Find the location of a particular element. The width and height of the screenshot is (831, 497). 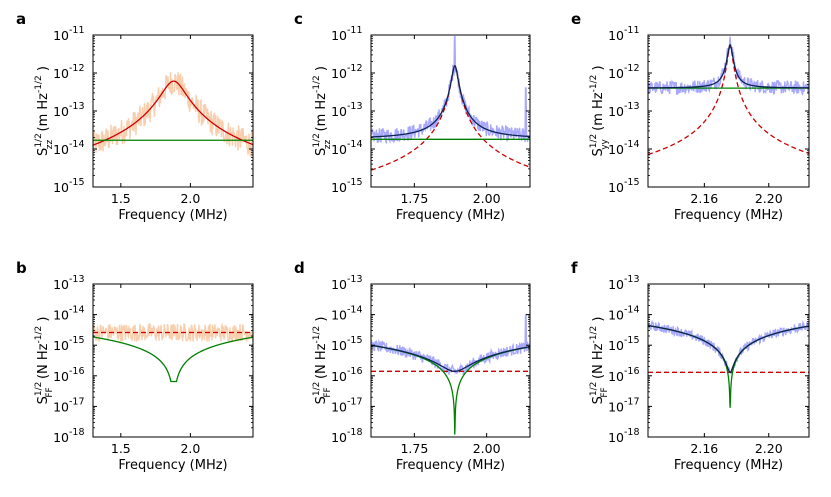

xtick-label-a-1: 2.0 is located at coordinates (190, 198).